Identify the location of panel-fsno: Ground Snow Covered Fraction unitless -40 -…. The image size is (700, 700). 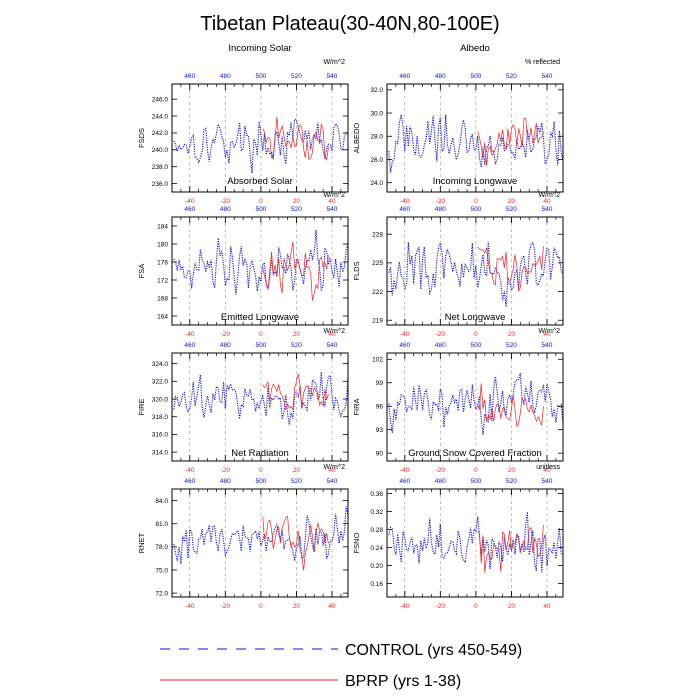
(458, 529).